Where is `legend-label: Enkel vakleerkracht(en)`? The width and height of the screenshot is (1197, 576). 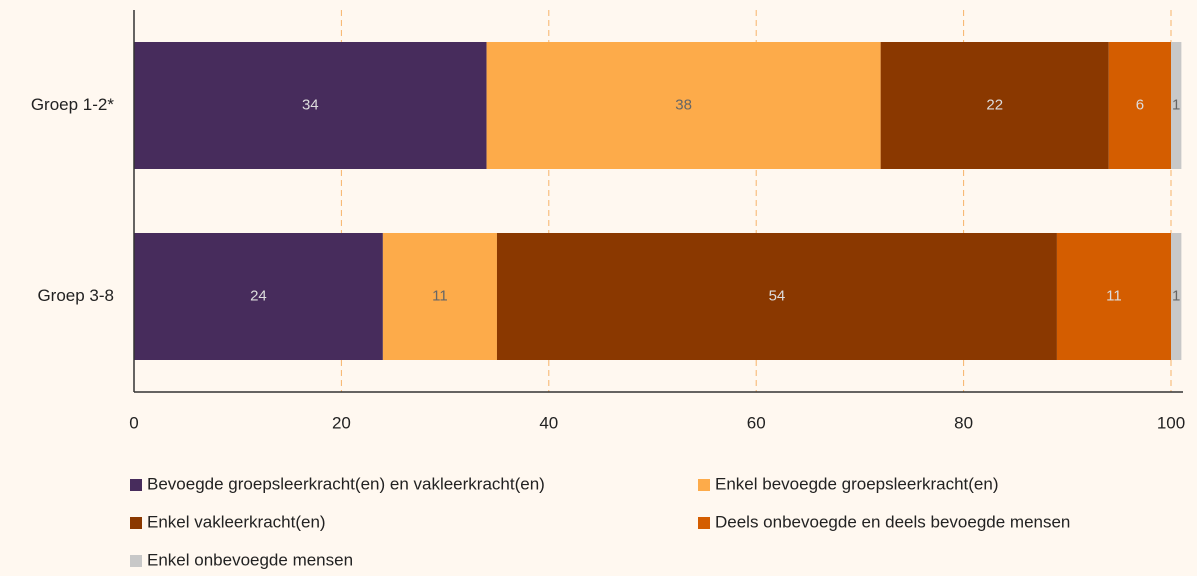
legend-label: Enkel vakleerkracht(en) is located at coordinates (236, 521).